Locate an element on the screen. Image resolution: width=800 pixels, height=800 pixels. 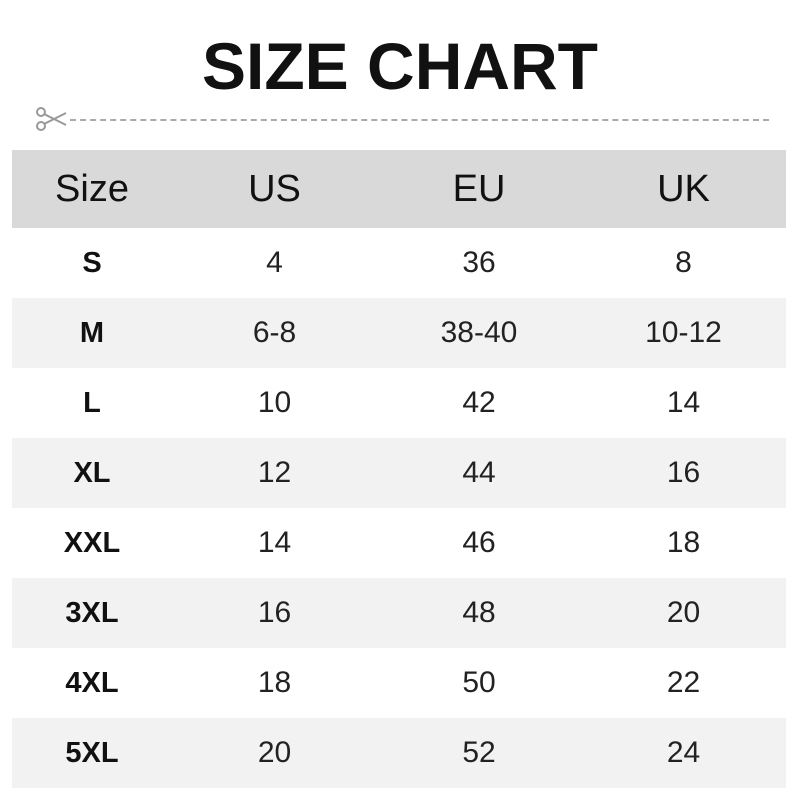
cell-uk: 10-12 is located at coordinates (683, 333).